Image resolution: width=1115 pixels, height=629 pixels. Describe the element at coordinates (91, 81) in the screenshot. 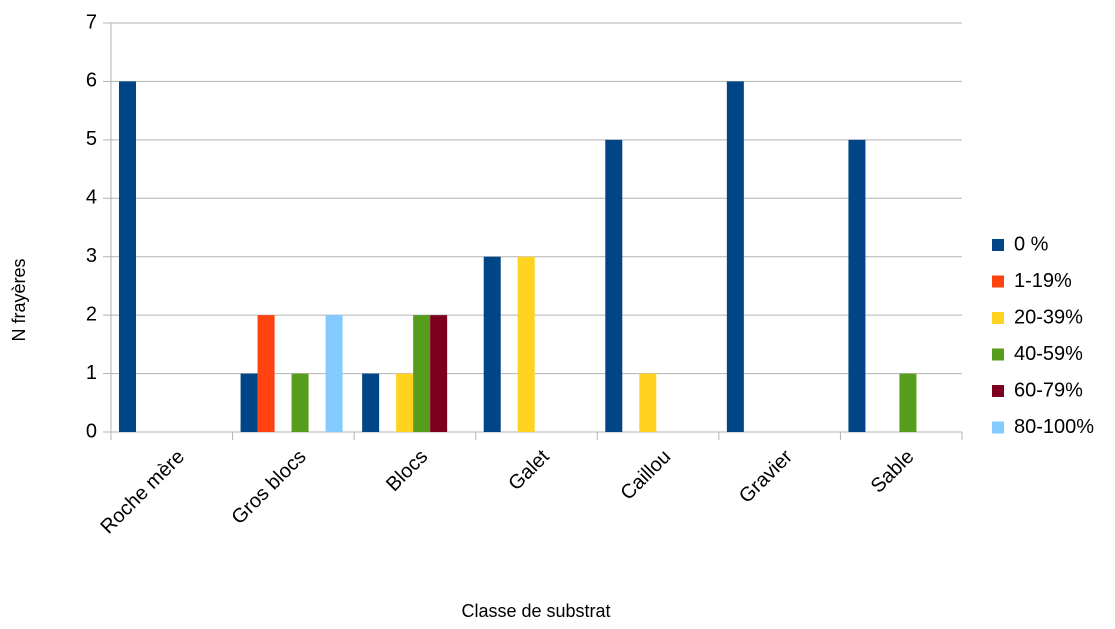

I see `y-tick-label: 6` at that location.